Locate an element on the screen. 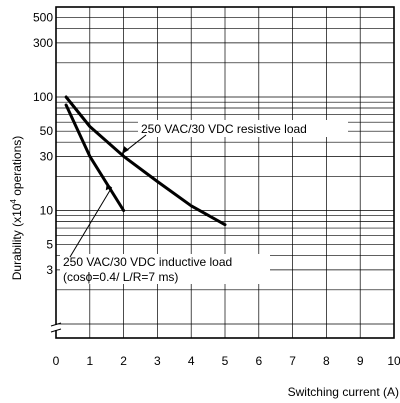 This screenshot has width=400, height=403. y-tick-label: 10 is located at coordinates (47, 211).